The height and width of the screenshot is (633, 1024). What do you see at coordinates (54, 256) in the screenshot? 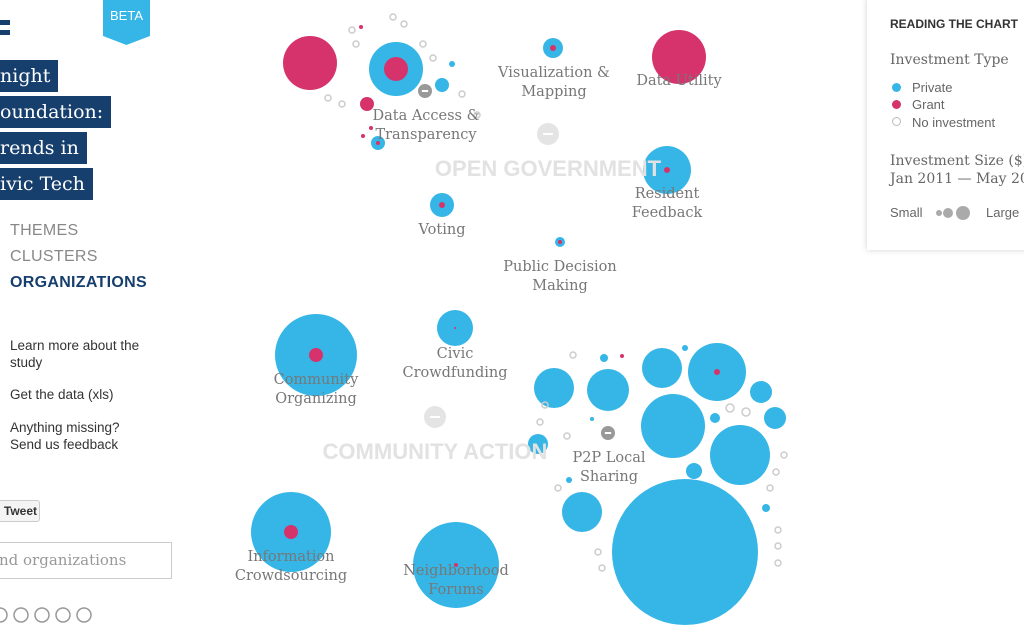
I see `nav-item: CLUSTERS` at bounding box center [54, 256].